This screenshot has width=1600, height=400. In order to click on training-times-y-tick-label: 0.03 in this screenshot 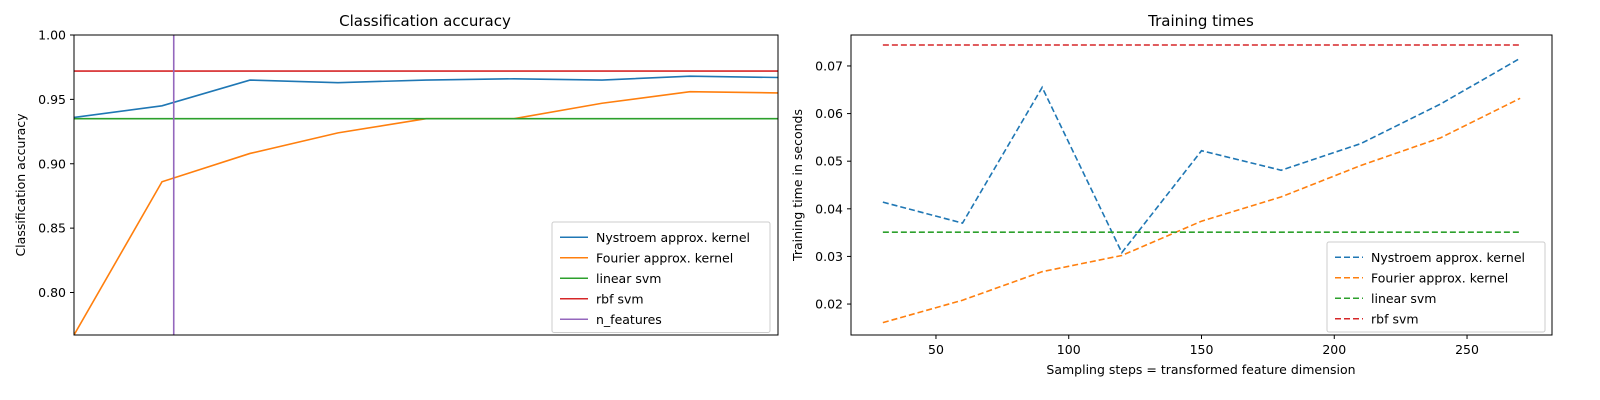, I will do `click(829, 256)`.